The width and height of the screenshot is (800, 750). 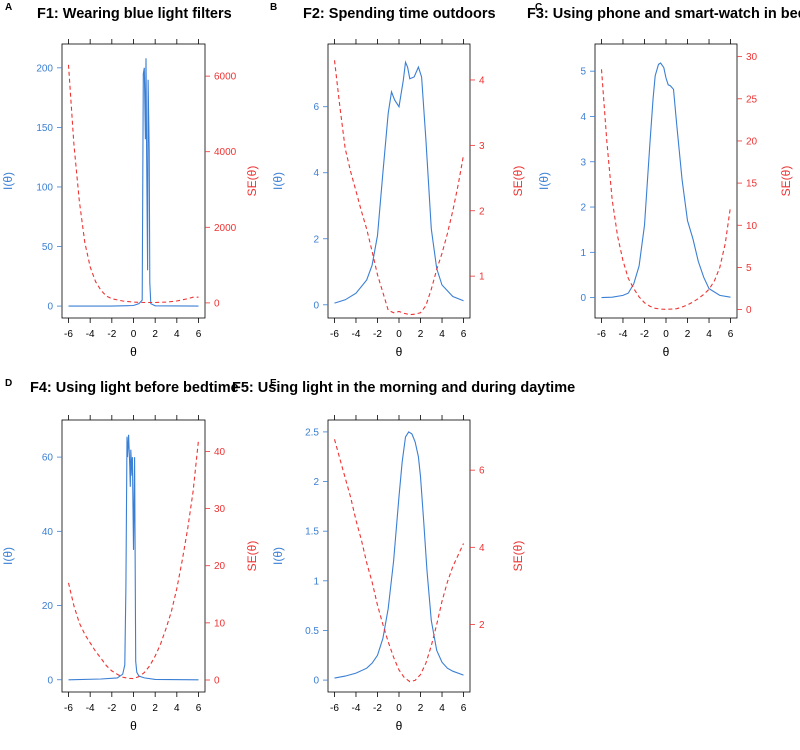 I want to click on y-right-tick-label: 25, so click(x=752, y=99).